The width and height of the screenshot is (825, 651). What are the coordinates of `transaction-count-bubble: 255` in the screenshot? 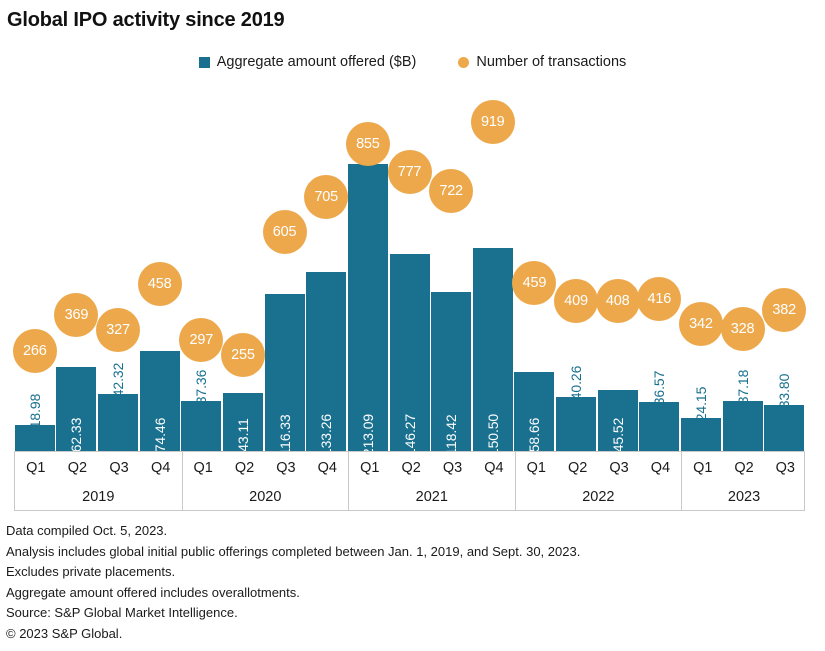 It's located at (242, 355).